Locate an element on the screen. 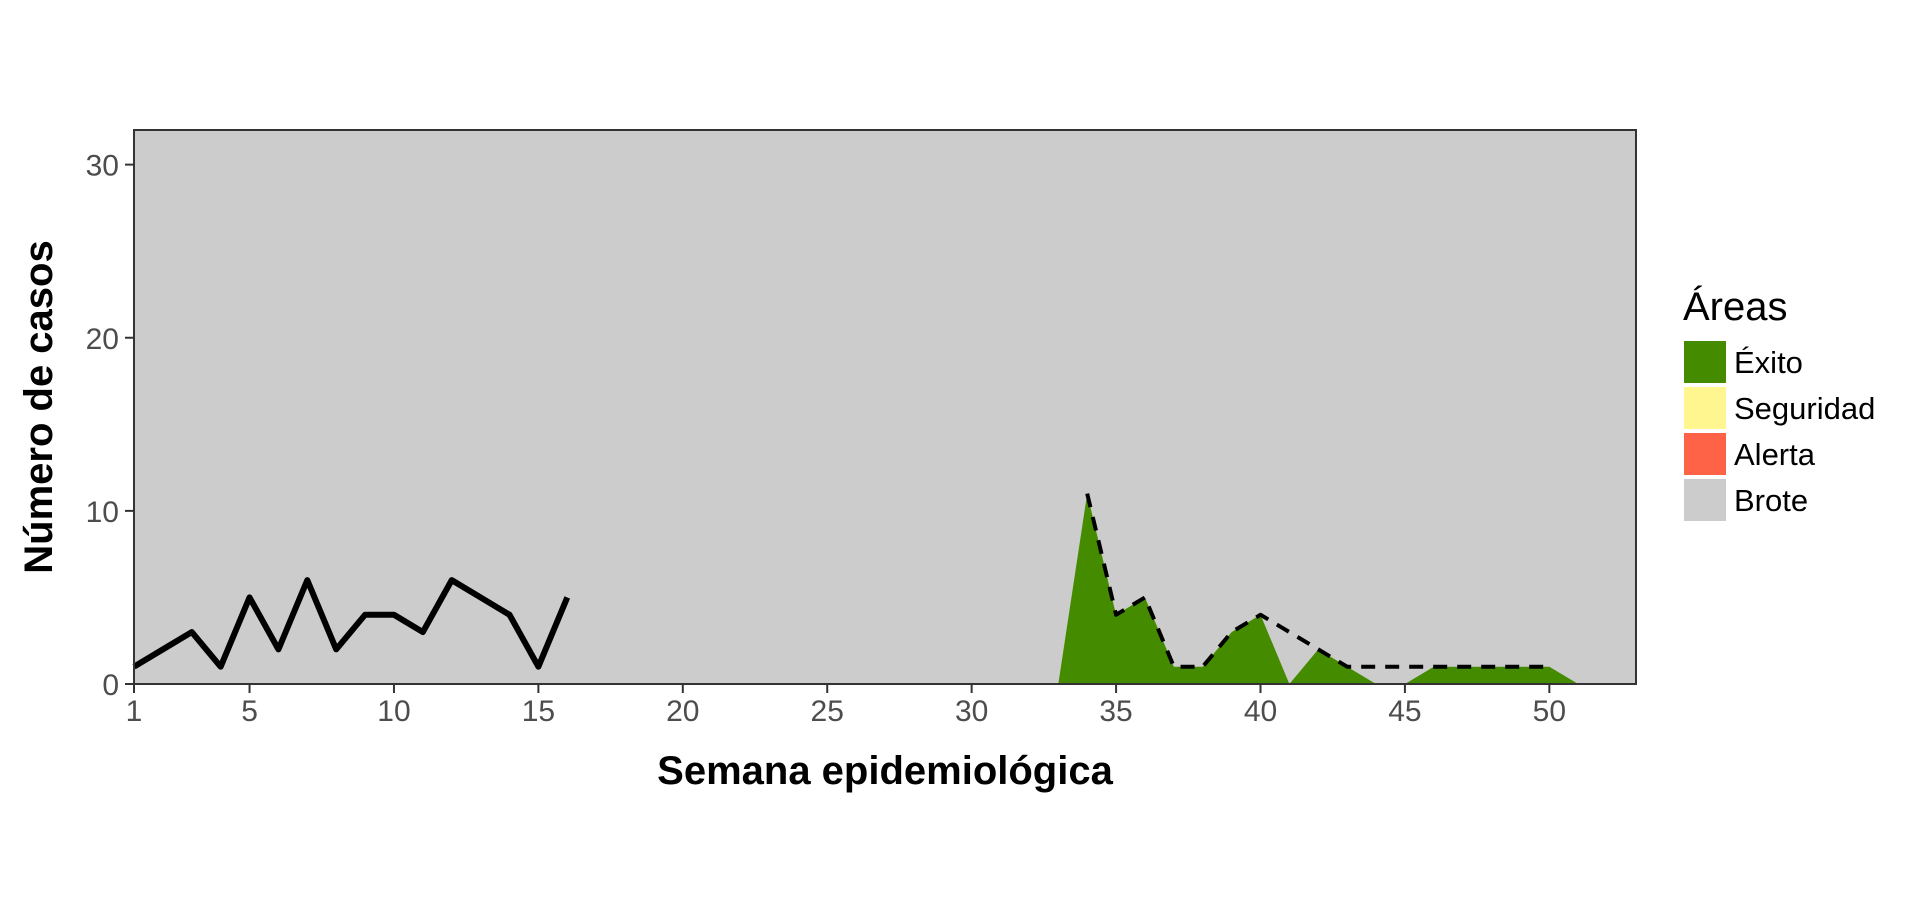  series-line-dashed is located at coordinates (1317, 581).